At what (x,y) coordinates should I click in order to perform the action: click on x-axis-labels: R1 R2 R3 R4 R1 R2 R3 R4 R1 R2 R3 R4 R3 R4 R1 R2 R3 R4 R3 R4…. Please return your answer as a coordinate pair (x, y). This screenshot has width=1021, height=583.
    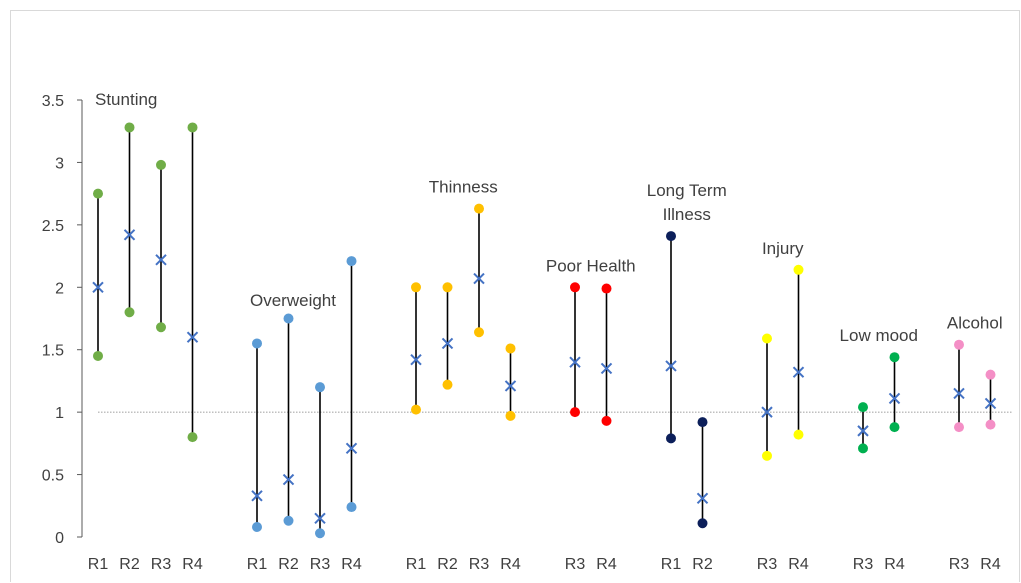
    Looking at the image, I should click on (544, 564).